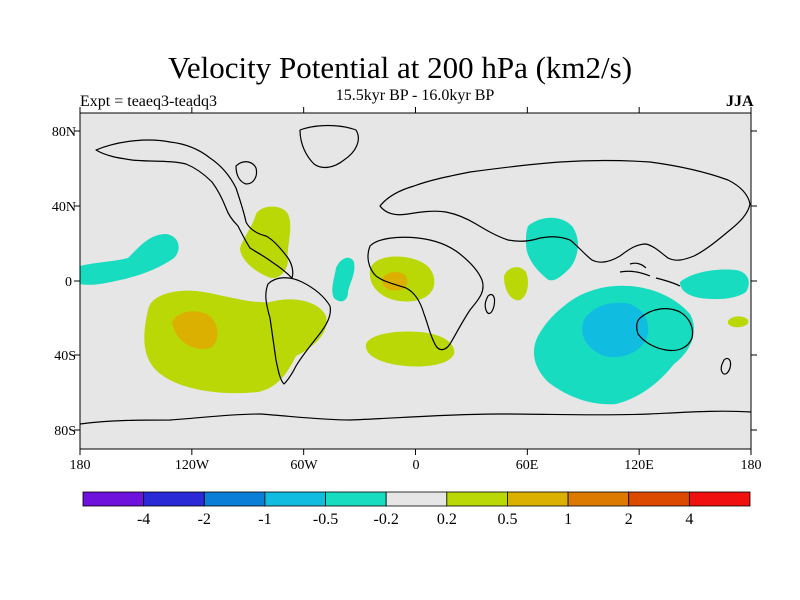  What do you see at coordinates (665, 330) in the screenshot?
I see `coastline-australia` at bounding box center [665, 330].